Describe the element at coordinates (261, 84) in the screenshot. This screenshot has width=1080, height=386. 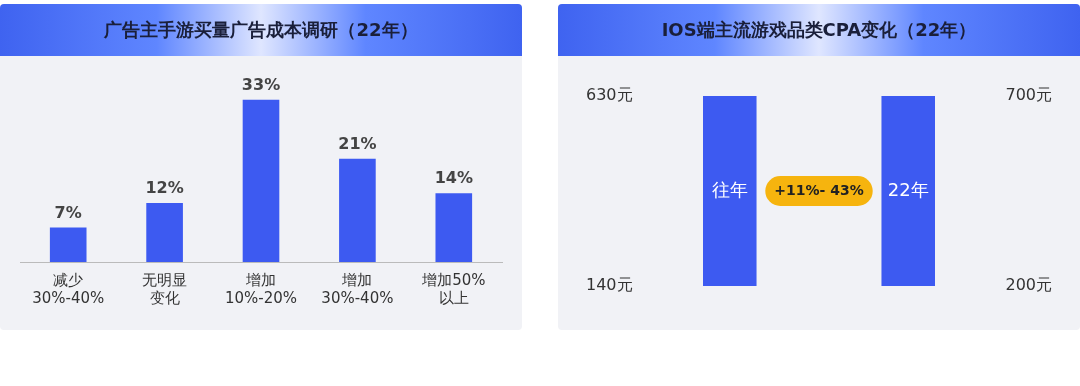
I see `data-label: 33%` at that location.